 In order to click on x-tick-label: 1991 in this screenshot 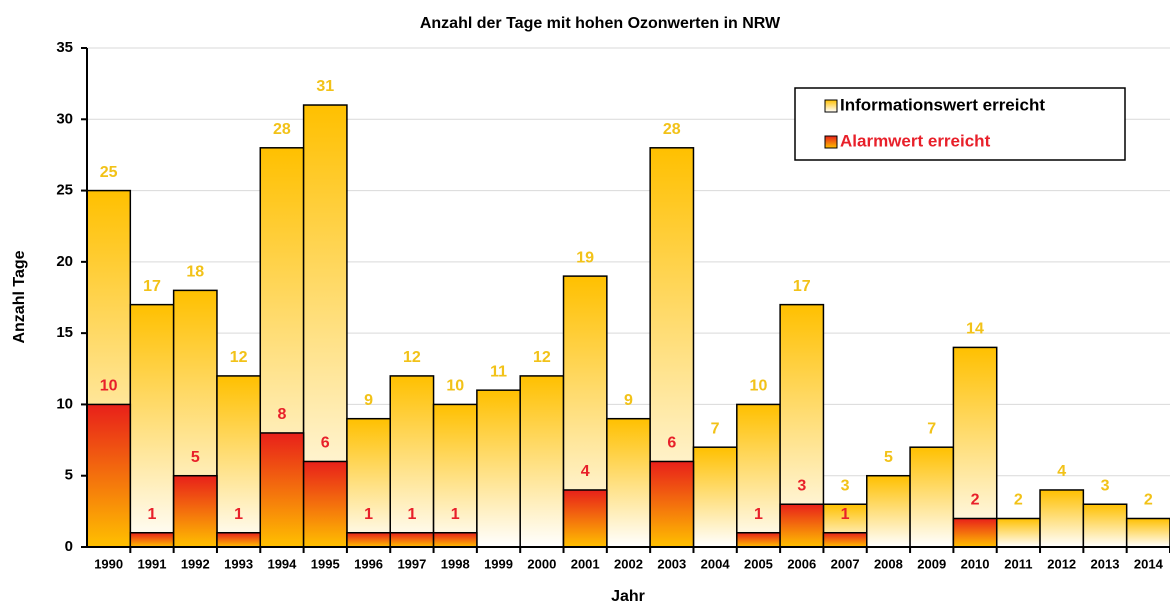, I will do `click(152, 563)`.